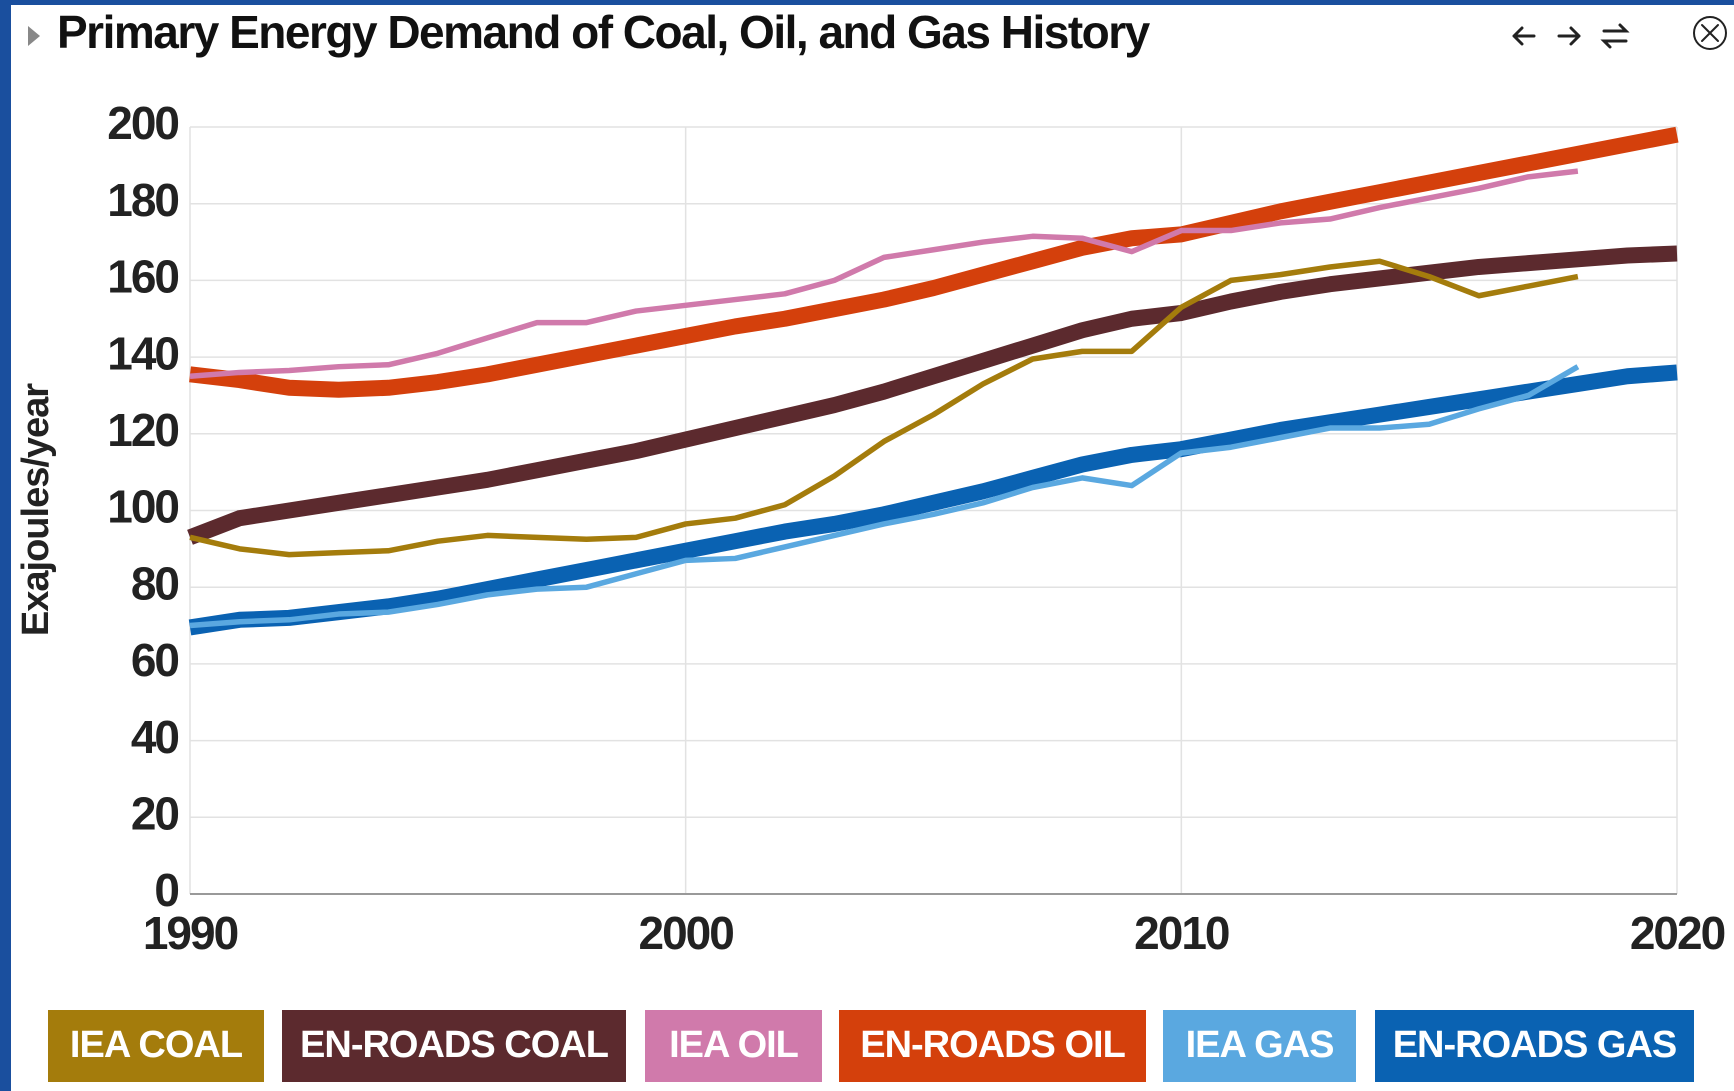 The width and height of the screenshot is (1734, 1091). I want to click on close-button, so click(1710, 33).